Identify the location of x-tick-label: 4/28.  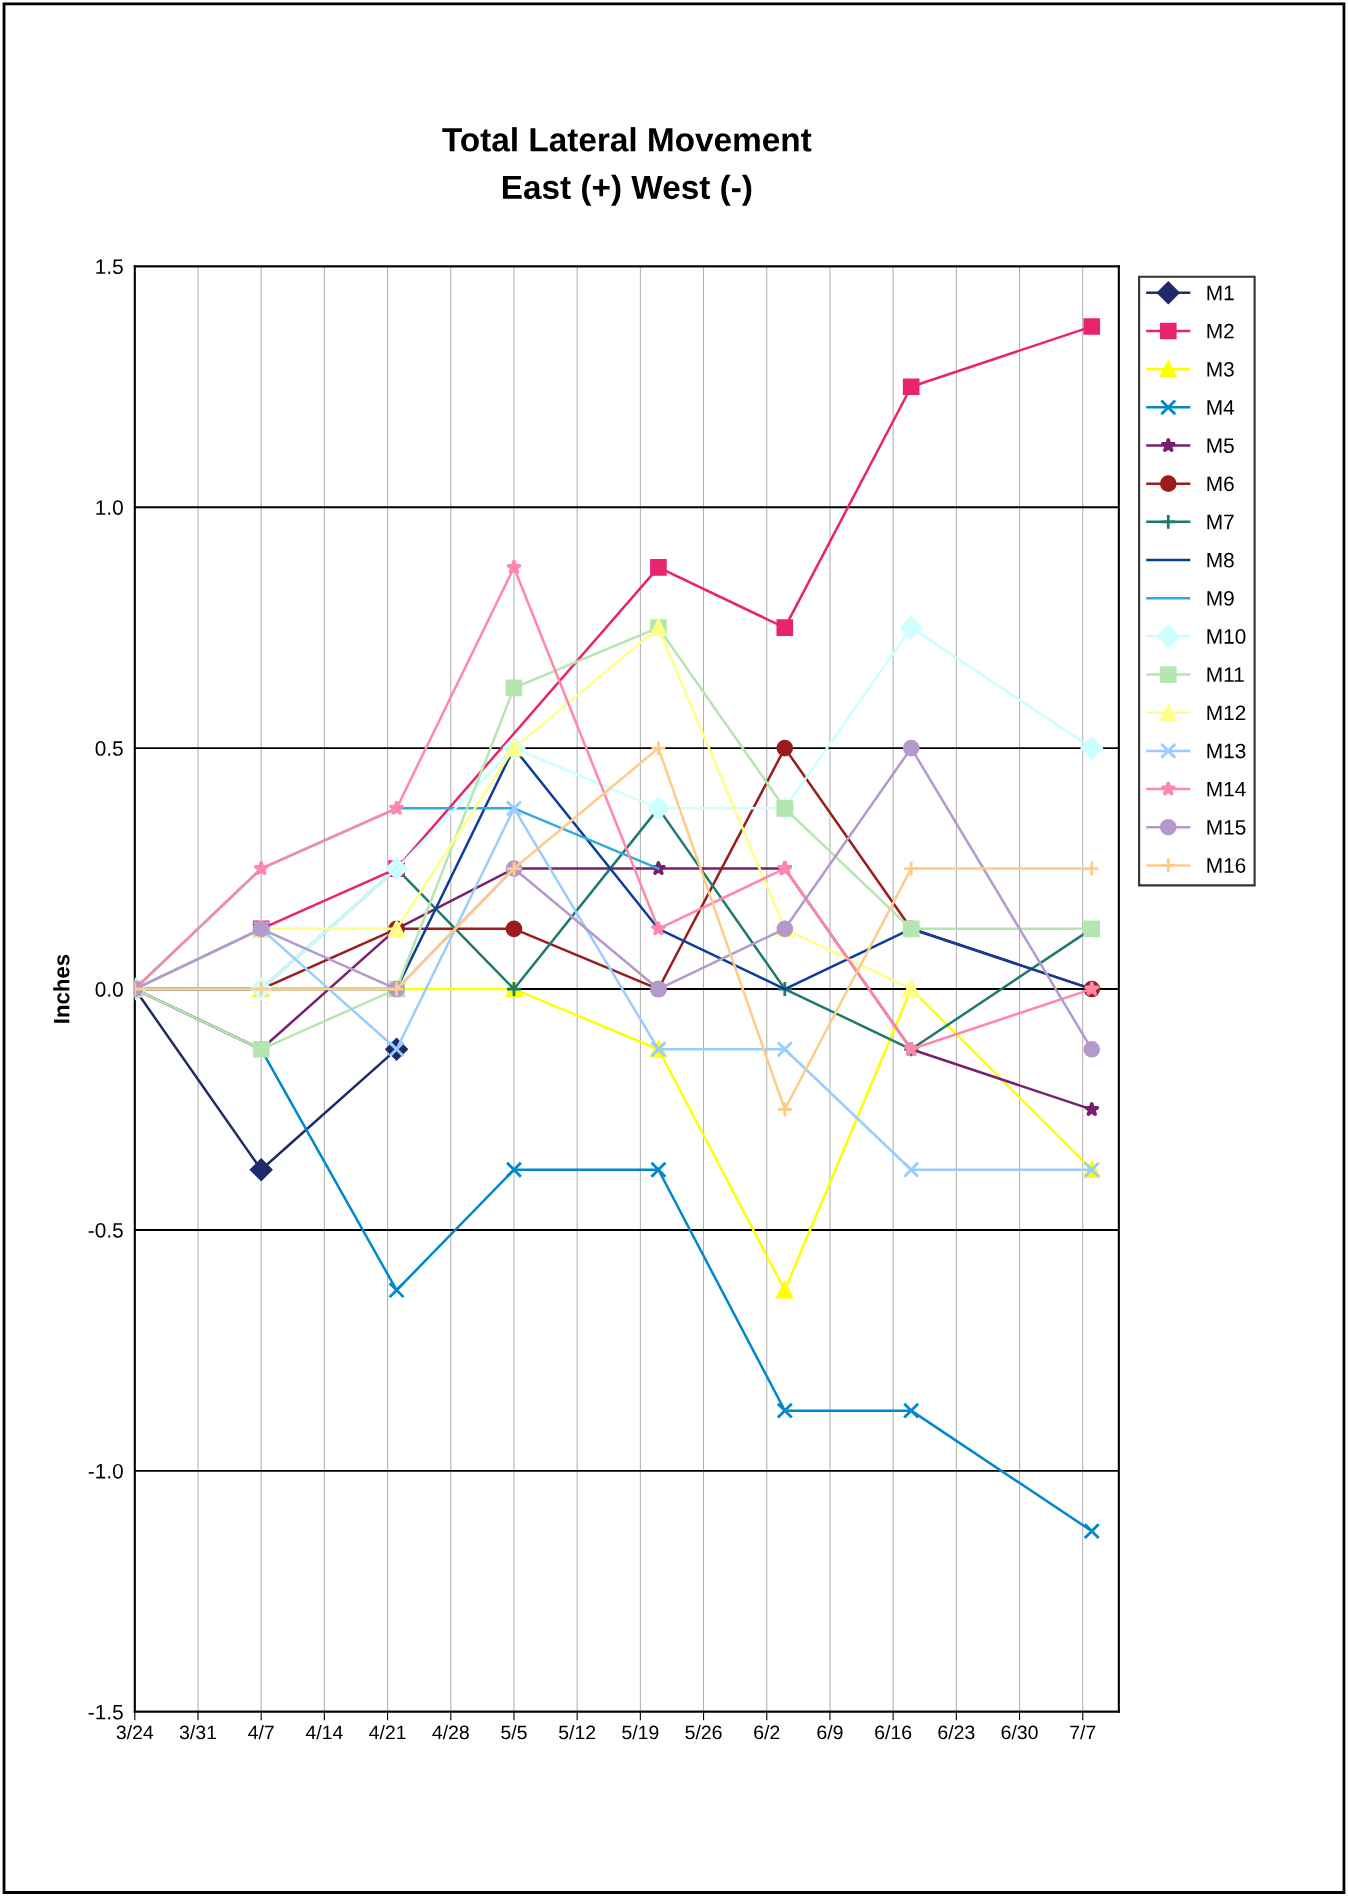
(450, 1732).